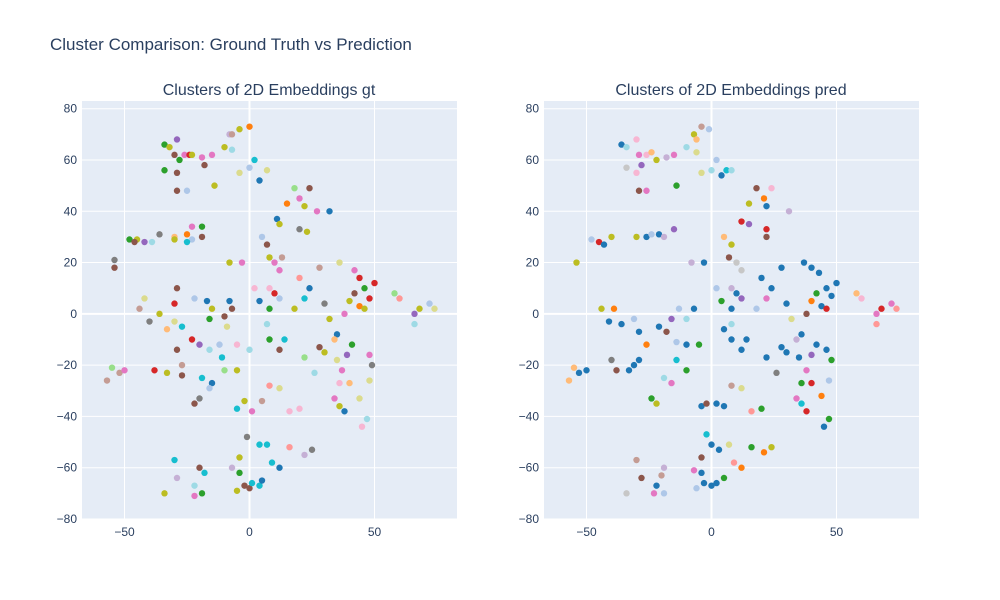 The width and height of the screenshot is (1000, 600). What do you see at coordinates (529, 519) in the screenshot?
I see `y-tick-label: −80` at bounding box center [529, 519].